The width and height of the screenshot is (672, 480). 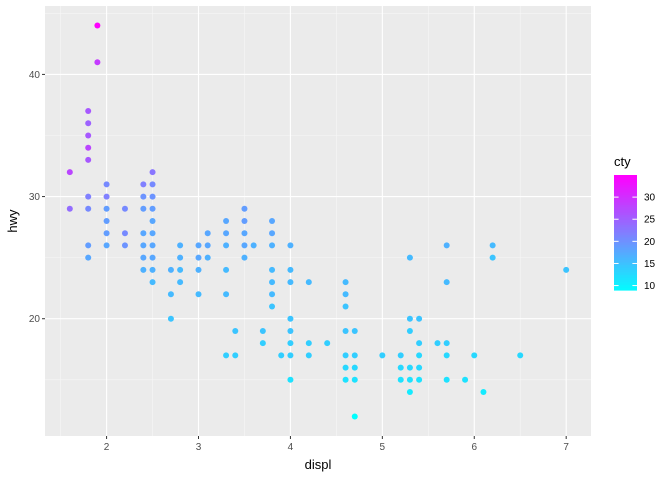 I want to click on y-axis: 20 30 40, so click(x=37, y=197).